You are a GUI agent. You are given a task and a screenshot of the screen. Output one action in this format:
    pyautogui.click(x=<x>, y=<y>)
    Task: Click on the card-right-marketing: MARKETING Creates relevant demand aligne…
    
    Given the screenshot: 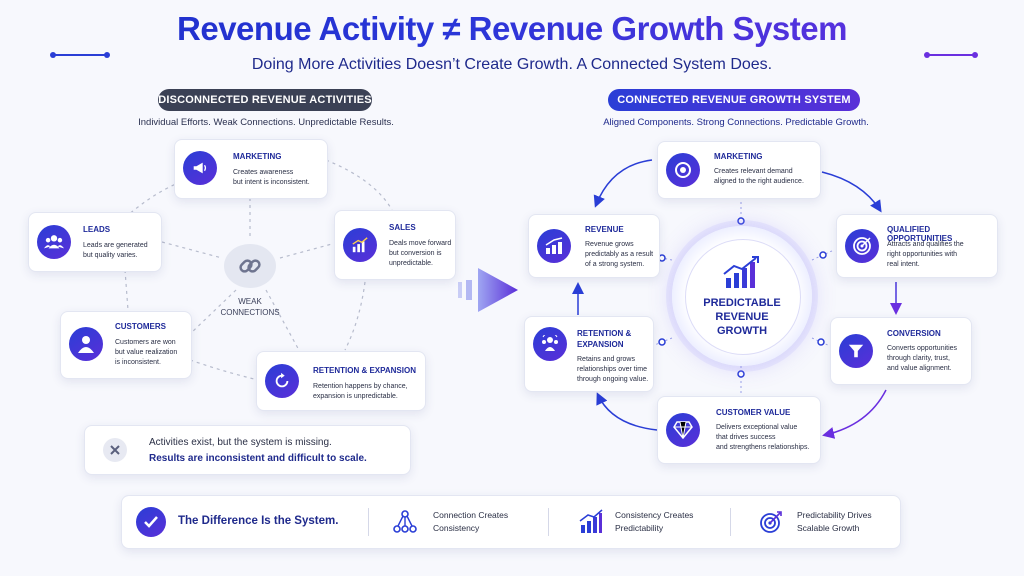 What is the action you would take?
    pyautogui.click(x=739, y=170)
    